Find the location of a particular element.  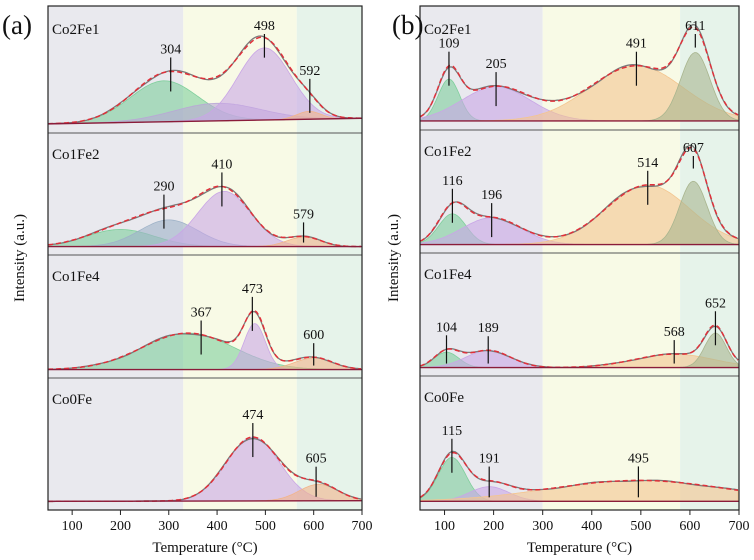

peak-label: 607 is located at coordinates (693, 148).